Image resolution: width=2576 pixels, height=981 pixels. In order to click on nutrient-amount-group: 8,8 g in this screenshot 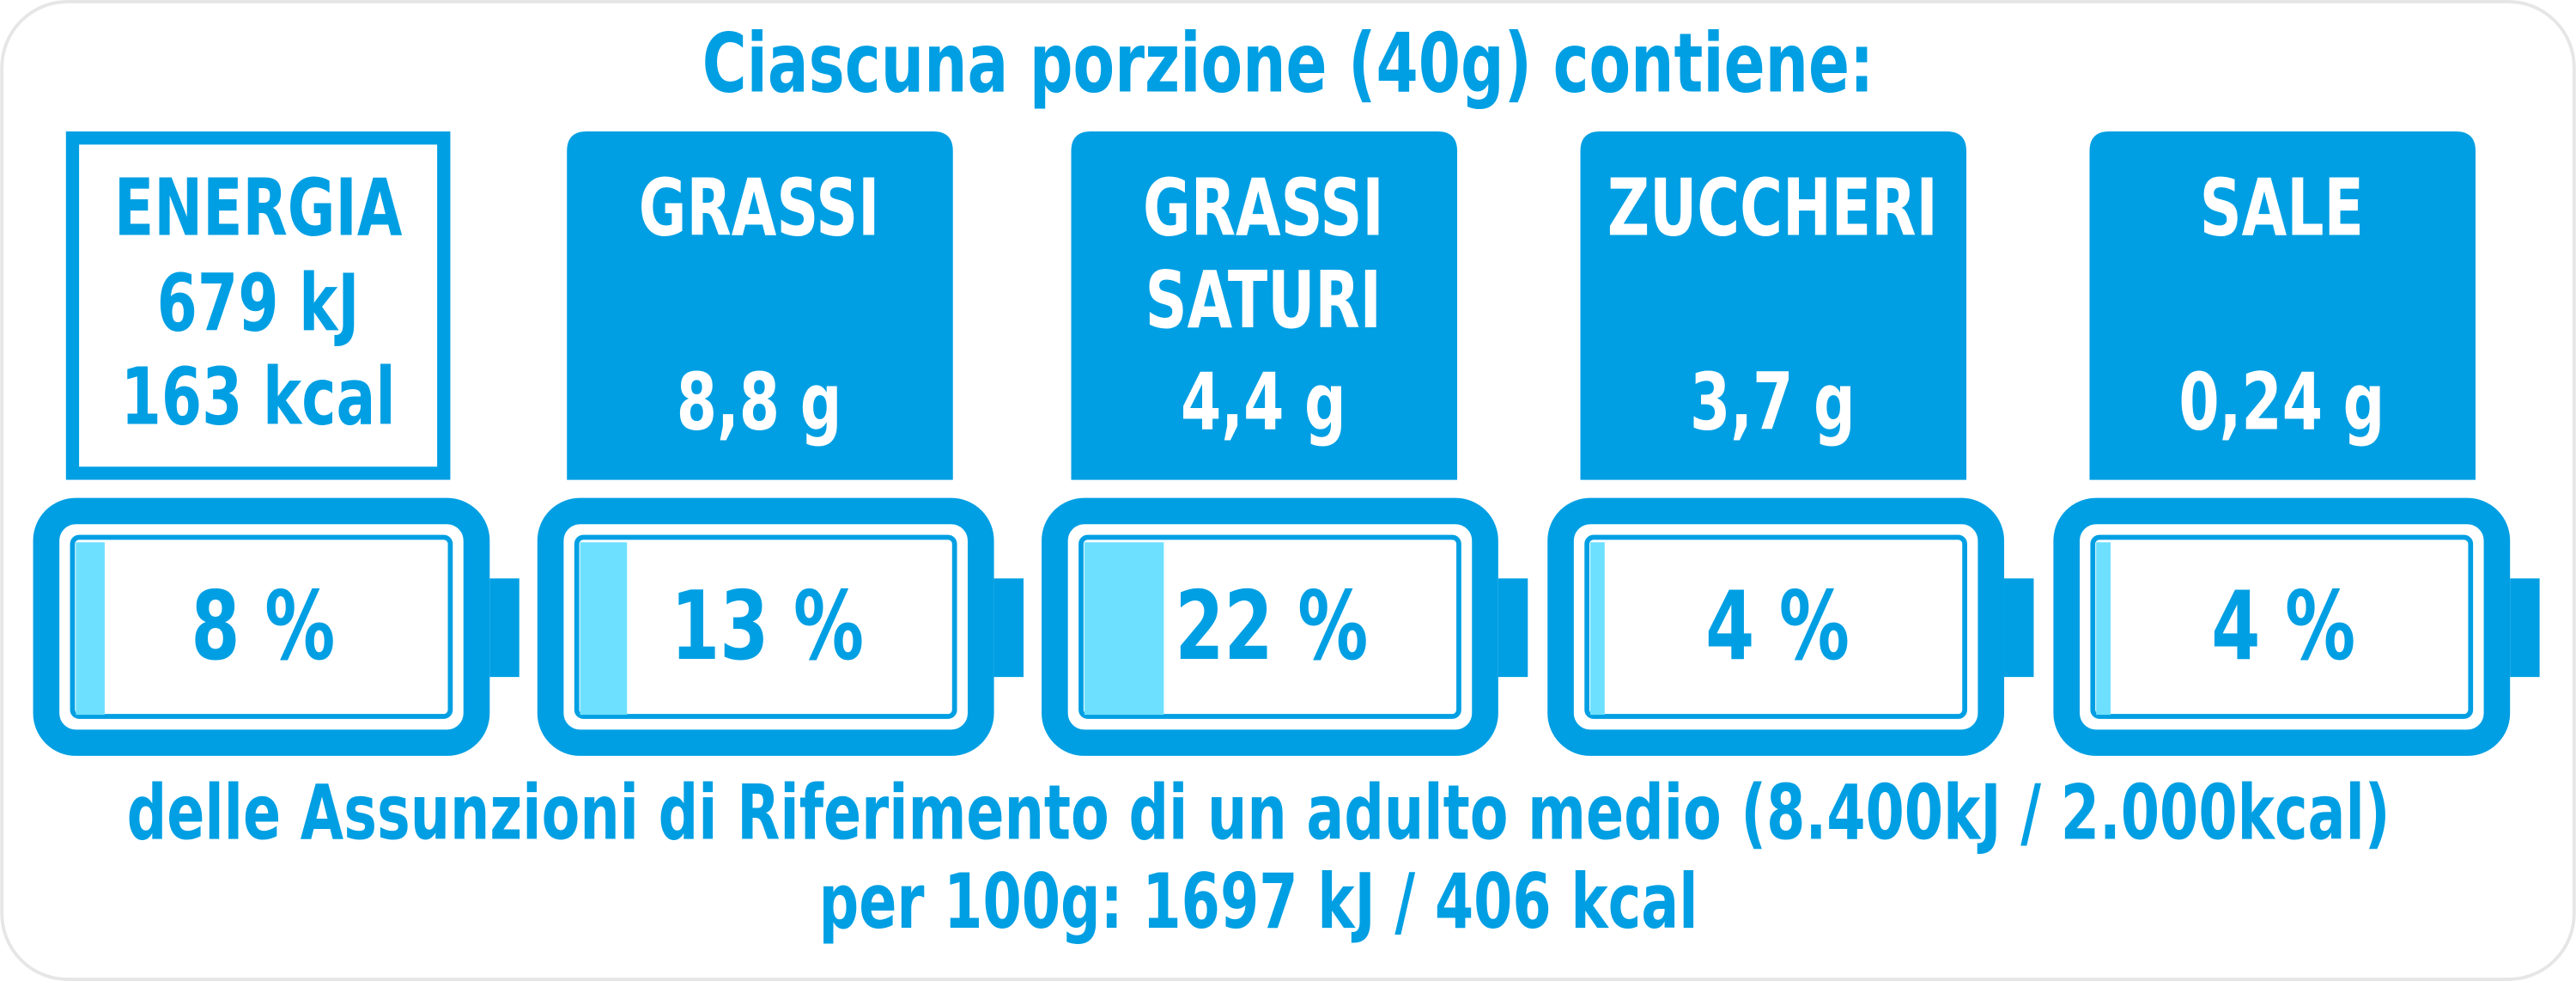, I will do `click(759, 402)`.